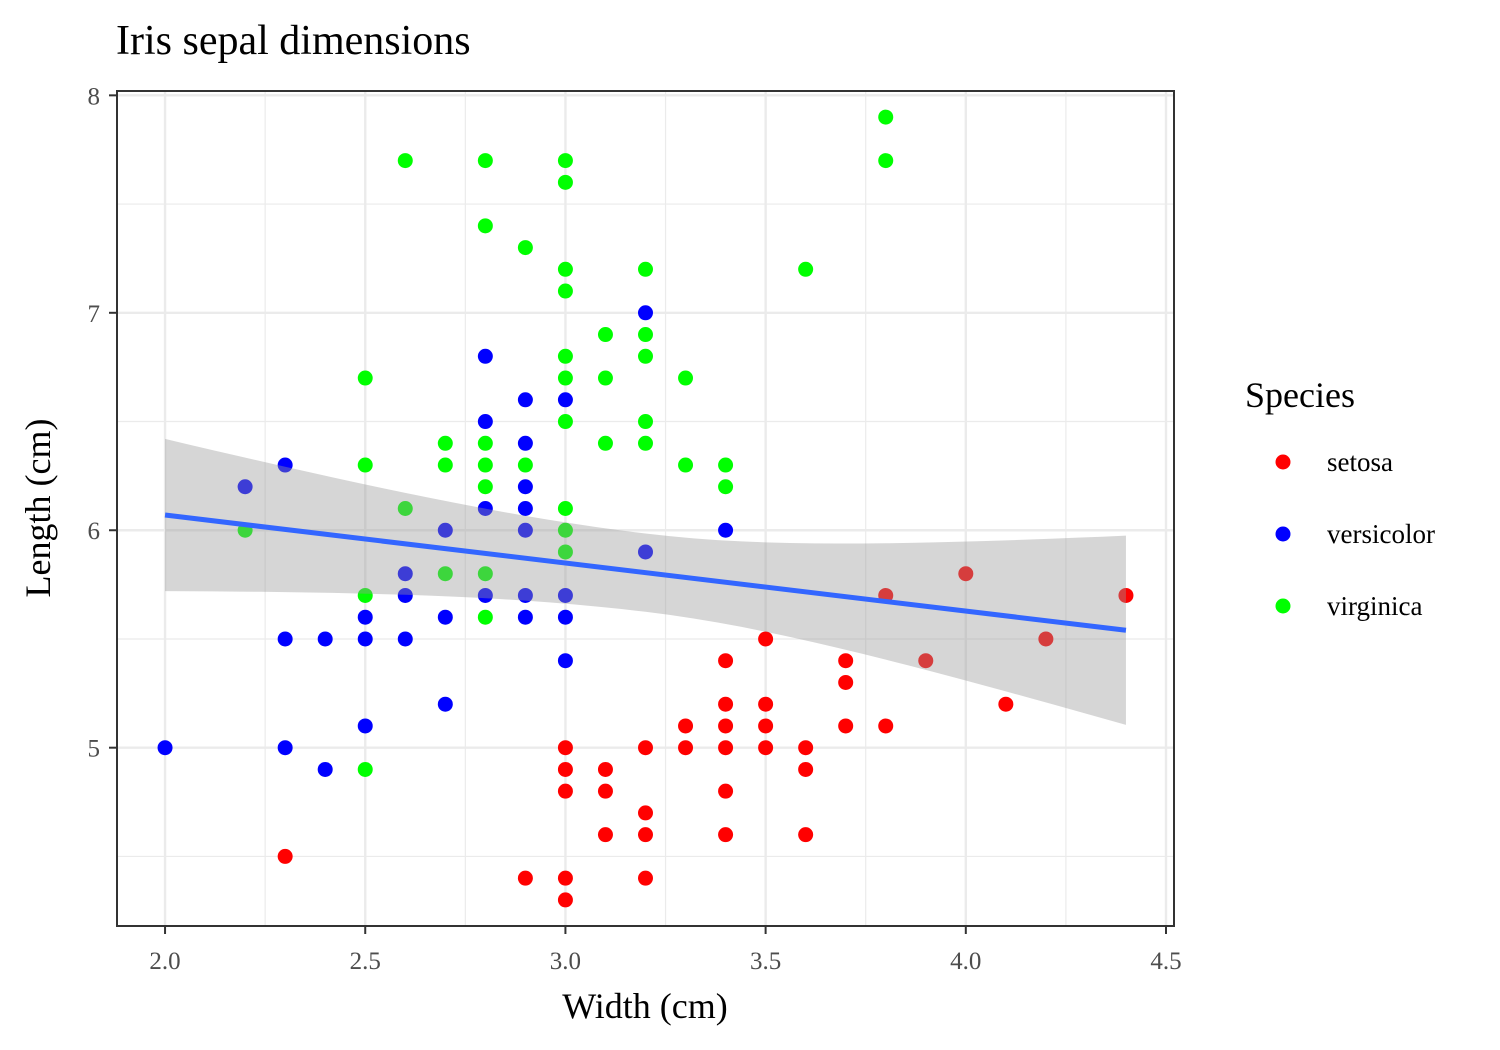 This screenshot has height=1050, width=1500. I want to click on trend-line-layer, so click(645, 572).